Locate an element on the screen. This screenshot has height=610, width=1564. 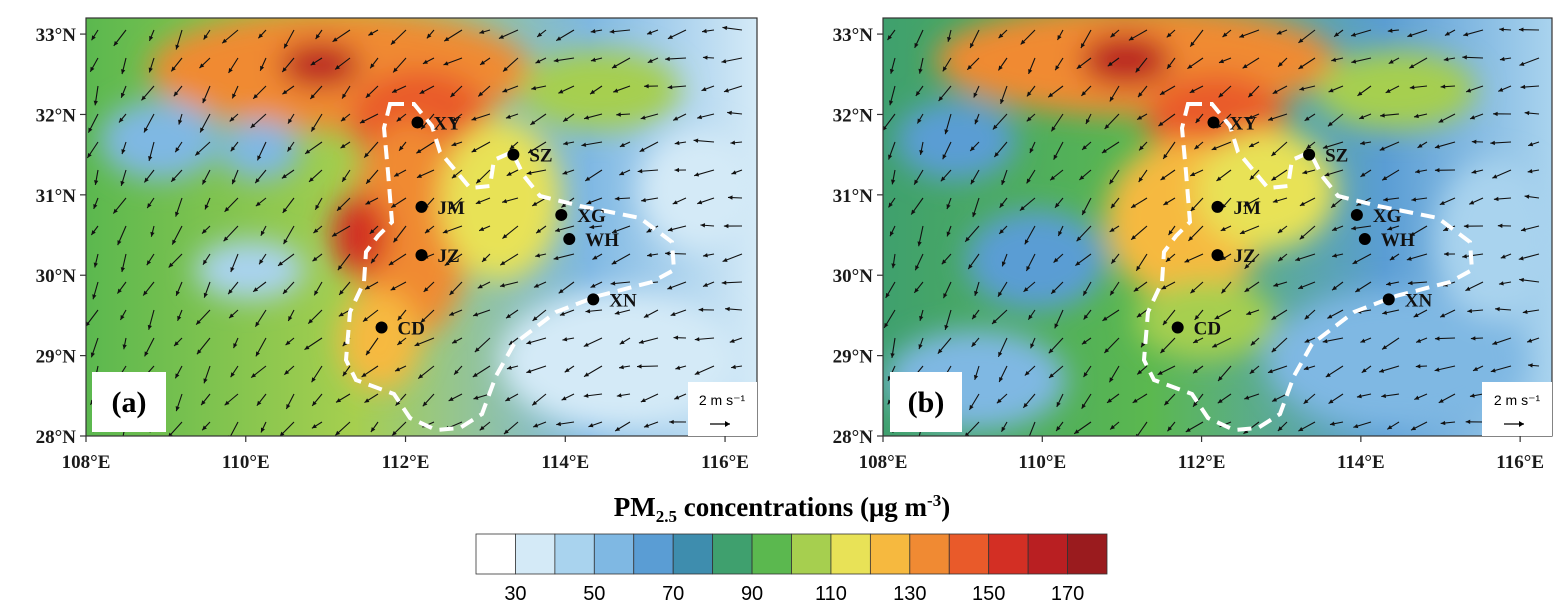
city-label-xn: XN is located at coordinates (1419, 300).